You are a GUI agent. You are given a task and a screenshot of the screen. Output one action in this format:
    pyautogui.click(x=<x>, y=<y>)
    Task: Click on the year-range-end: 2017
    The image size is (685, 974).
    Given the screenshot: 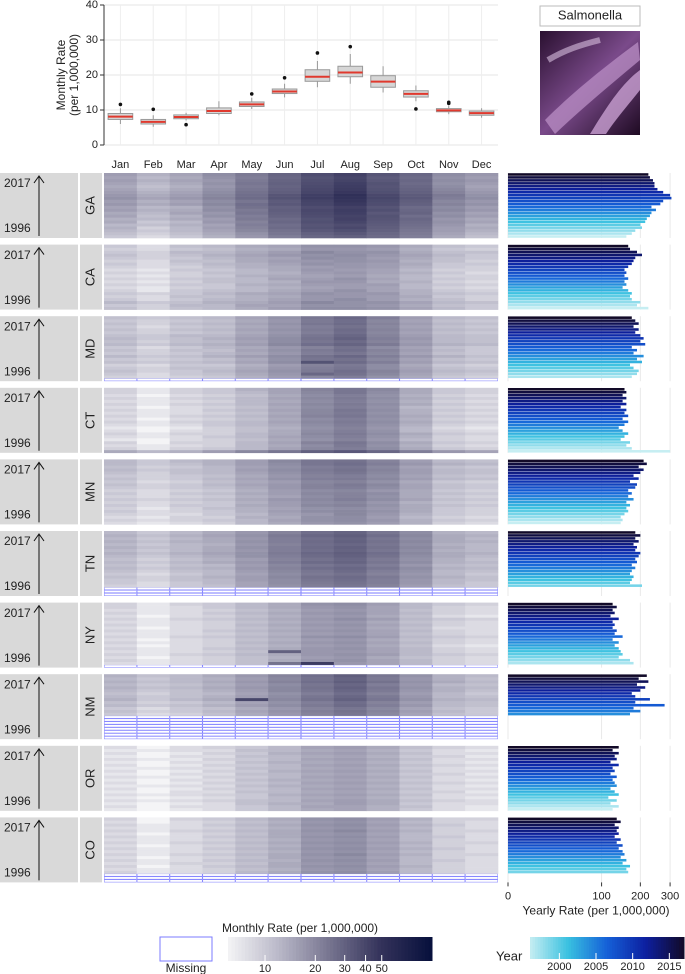 What is the action you would take?
    pyautogui.click(x=17, y=756)
    